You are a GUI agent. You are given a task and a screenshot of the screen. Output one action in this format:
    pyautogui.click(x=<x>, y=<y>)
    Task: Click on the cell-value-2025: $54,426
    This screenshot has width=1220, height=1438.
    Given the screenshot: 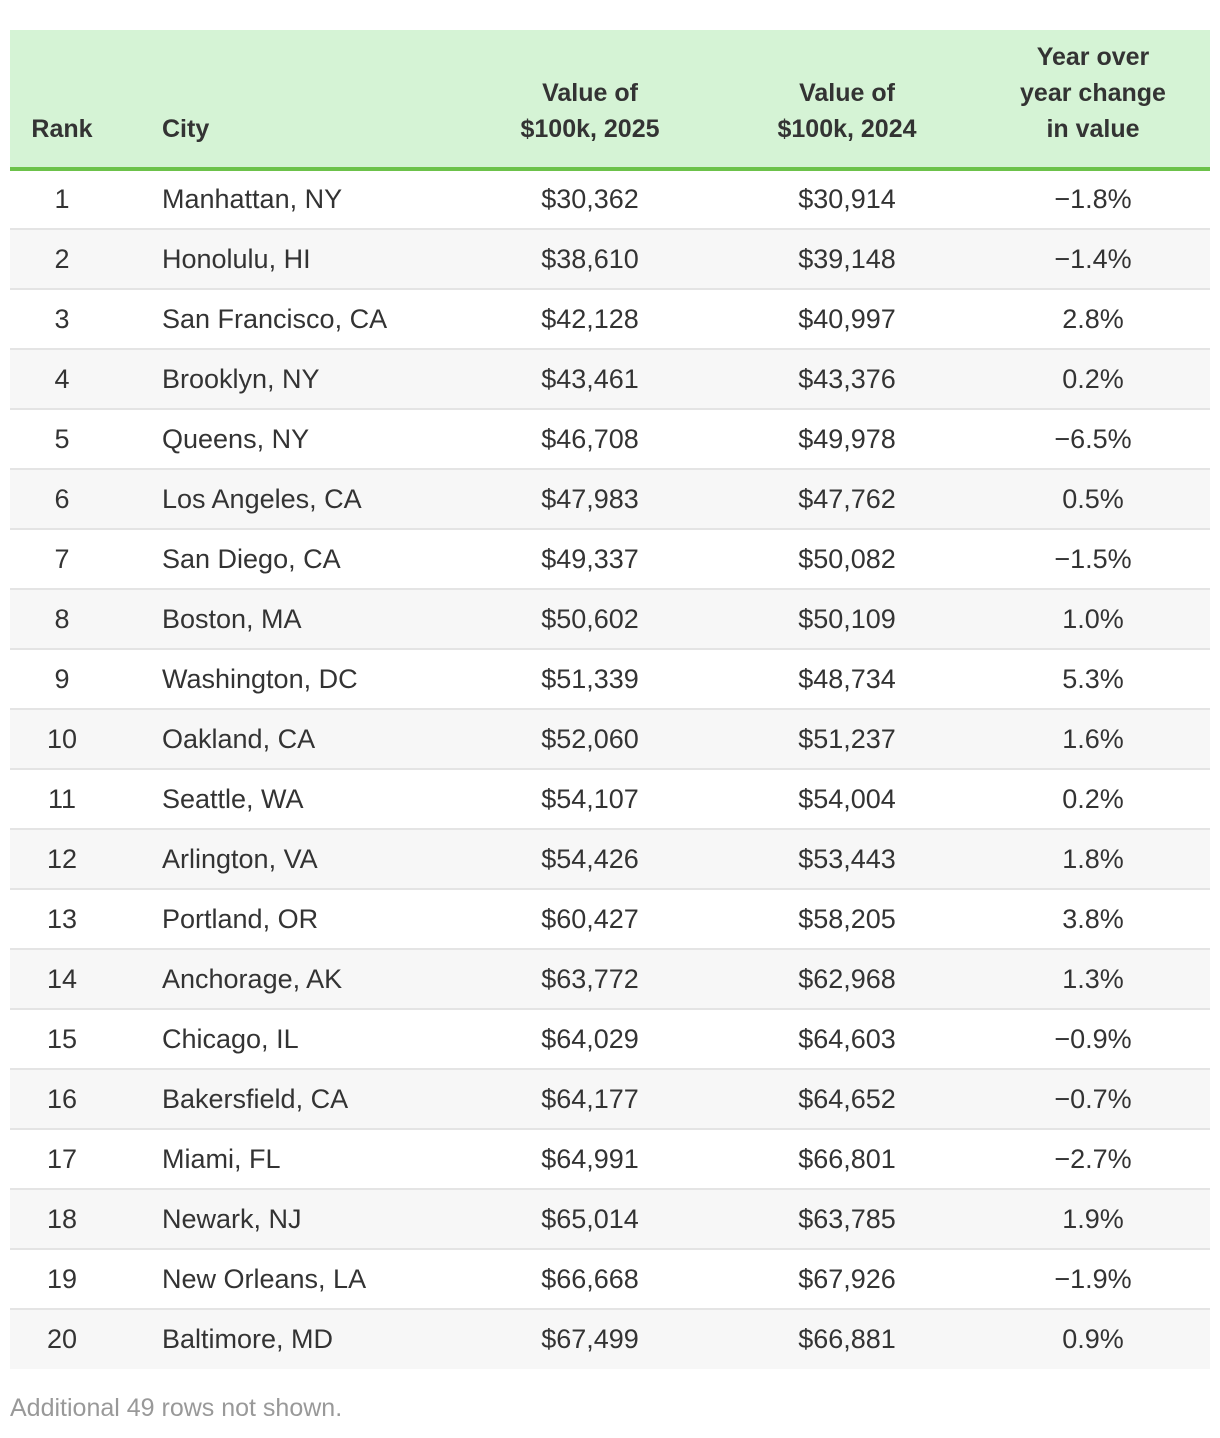 What is the action you would take?
    pyautogui.click(x=590, y=859)
    